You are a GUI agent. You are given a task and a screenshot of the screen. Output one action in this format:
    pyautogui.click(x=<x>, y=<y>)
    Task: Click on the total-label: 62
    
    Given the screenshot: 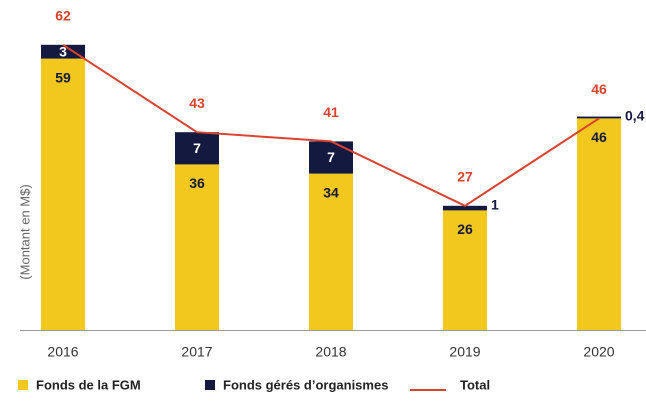 What is the action you would take?
    pyautogui.click(x=63, y=16)
    